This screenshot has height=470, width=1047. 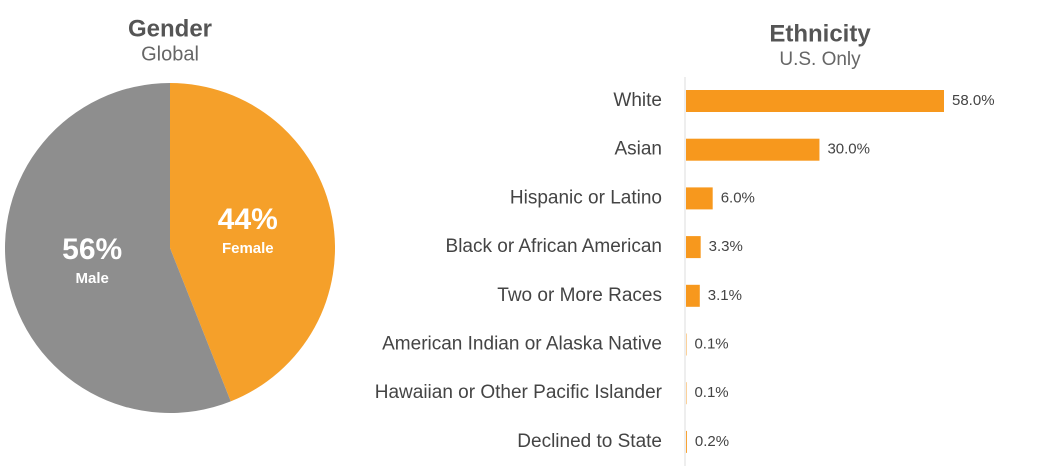 I want to click on chart-subtitle: Global, so click(x=170, y=54).